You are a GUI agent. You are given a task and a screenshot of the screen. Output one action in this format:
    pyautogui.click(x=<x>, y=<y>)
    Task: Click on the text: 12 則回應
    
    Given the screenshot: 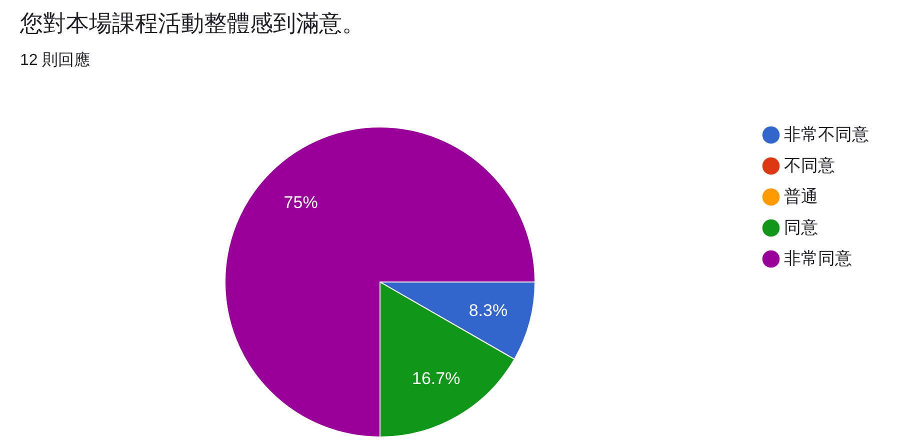 What is the action you would take?
    pyautogui.click(x=55, y=60)
    